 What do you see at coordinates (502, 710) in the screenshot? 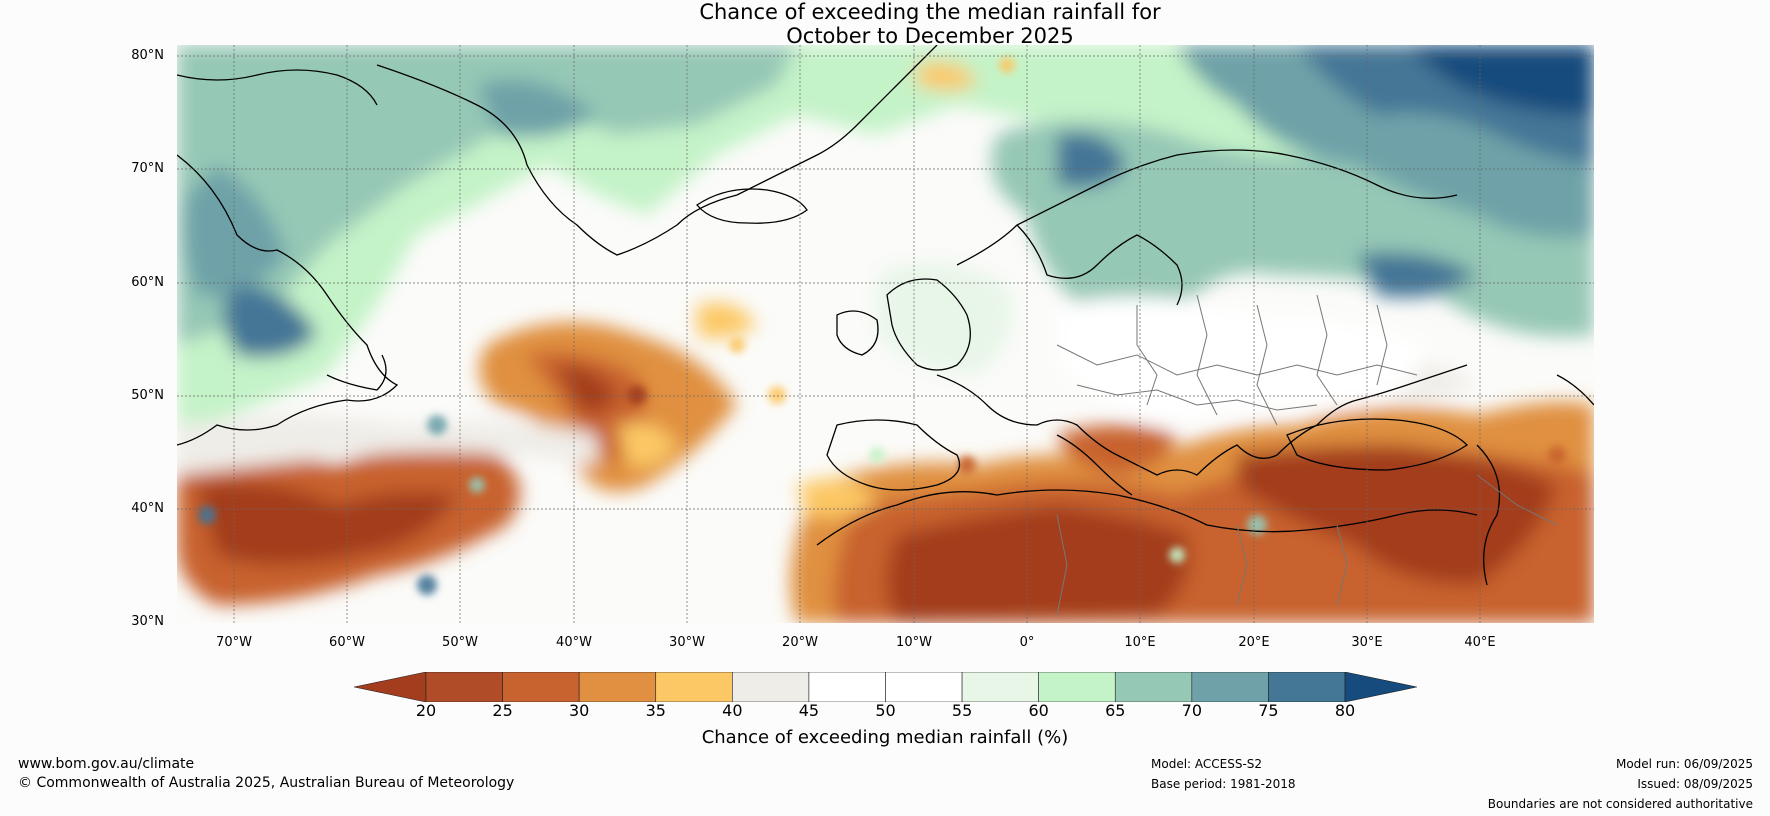
I see `colorbar-tick-label: 25` at bounding box center [502, 710].